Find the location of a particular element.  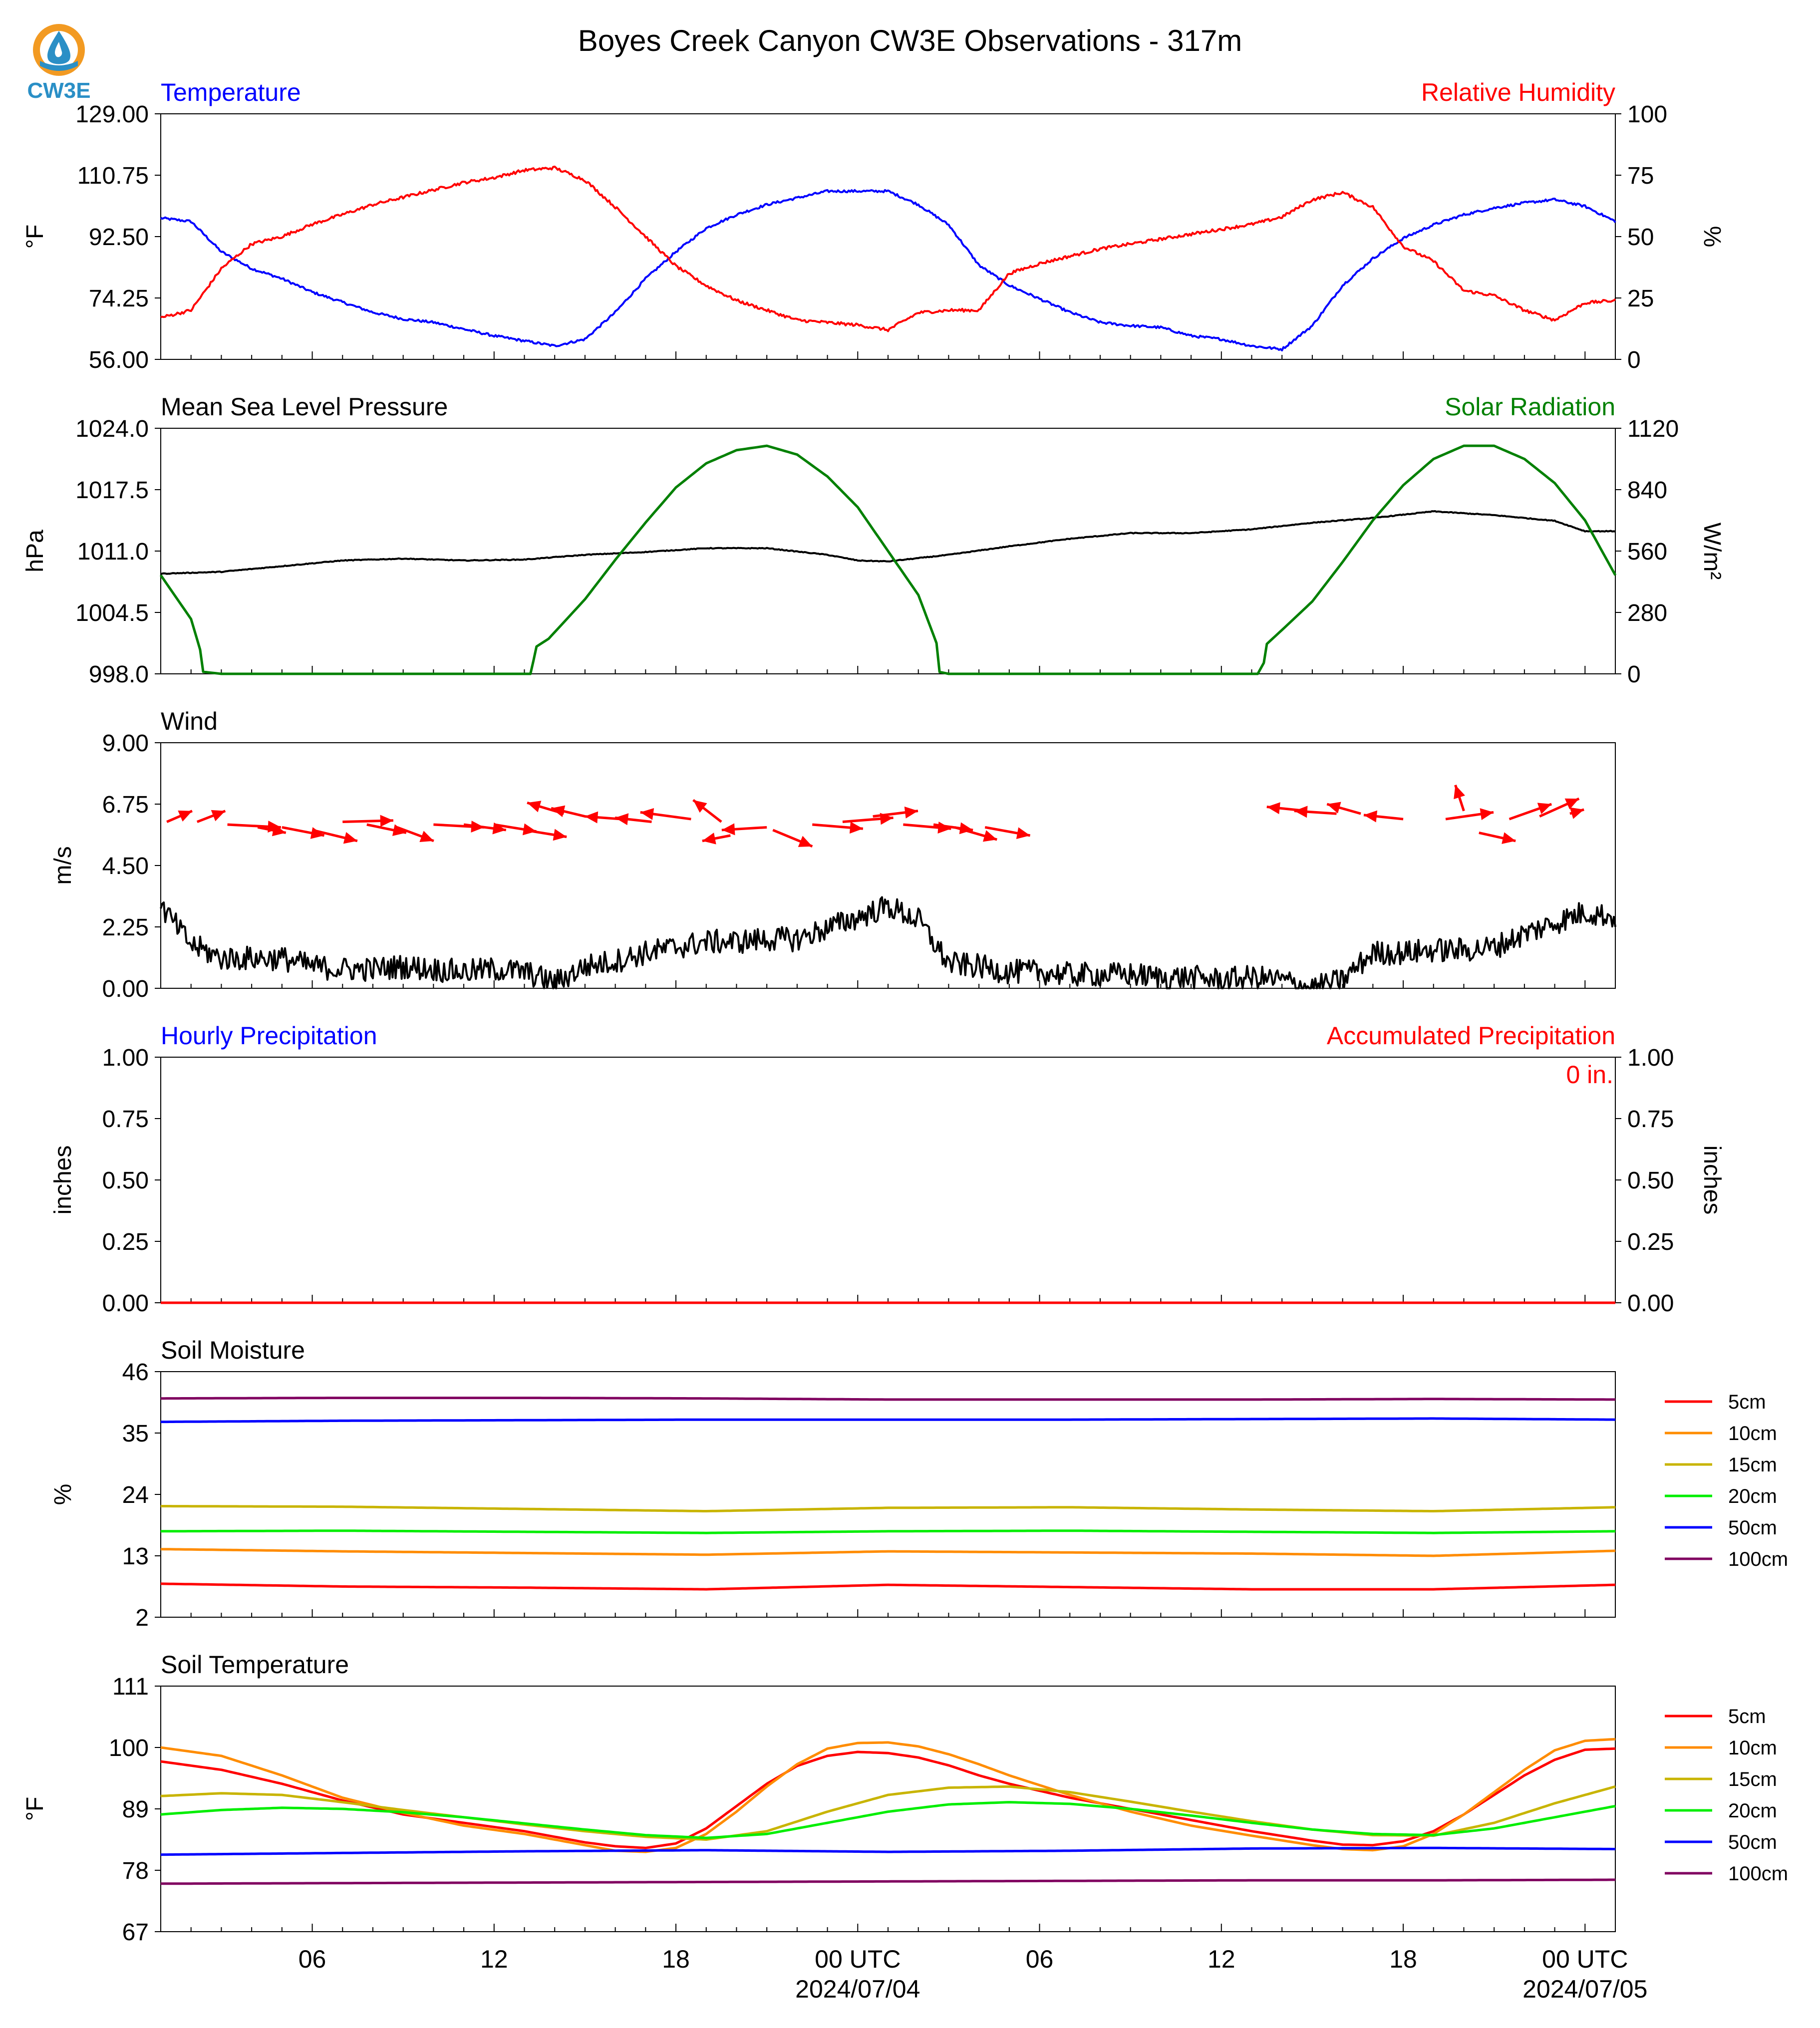

panel-title-left: Hourly Precipitation is located at coordinates (269, 1036).